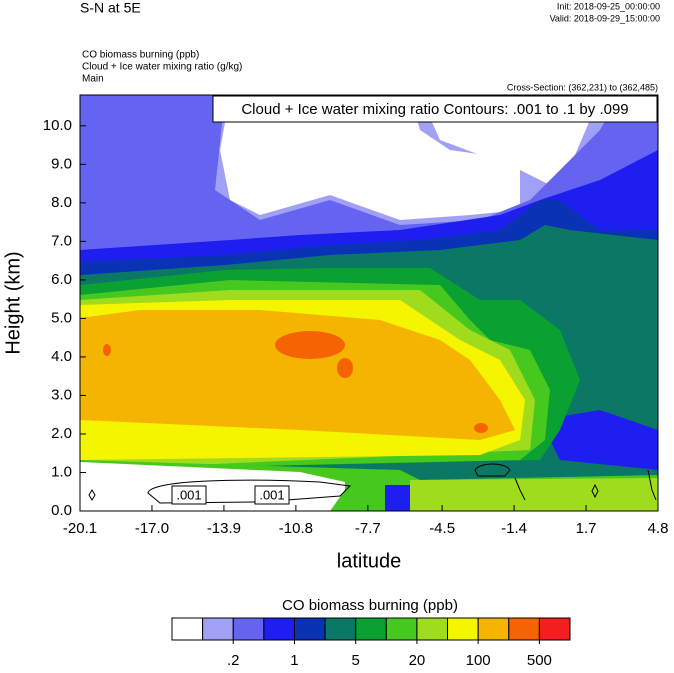 The height and width of the screenshot is (673, 674). What do you see at coordinates (162, 67) in the screenshot?
I see `field-label: Cloud + Ice water mixing ratio (g/kg)` at bounding box center [162, 67].